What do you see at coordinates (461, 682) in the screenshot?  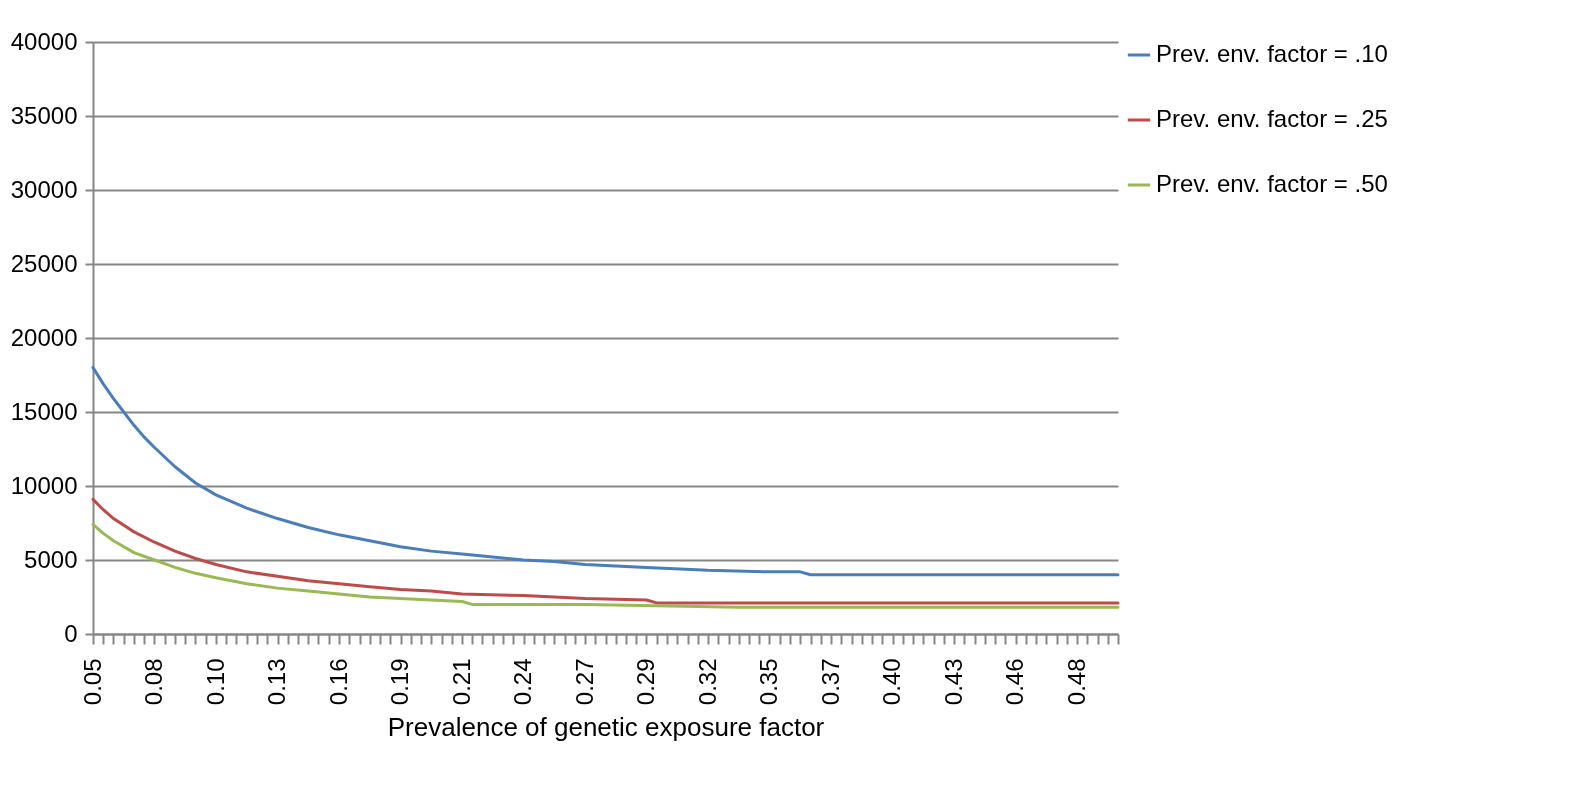 I see `x-tick-label: 0.21` at bounding box center [461, 682].